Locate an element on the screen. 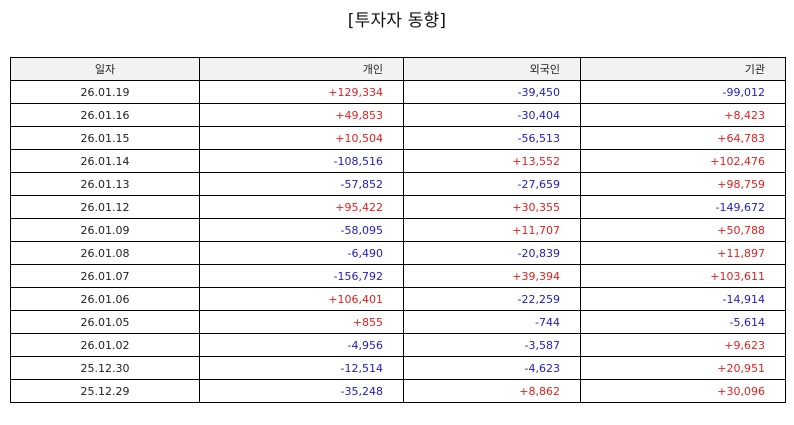  foreign-cell: +39,394 is located at coordinates (492, 276).